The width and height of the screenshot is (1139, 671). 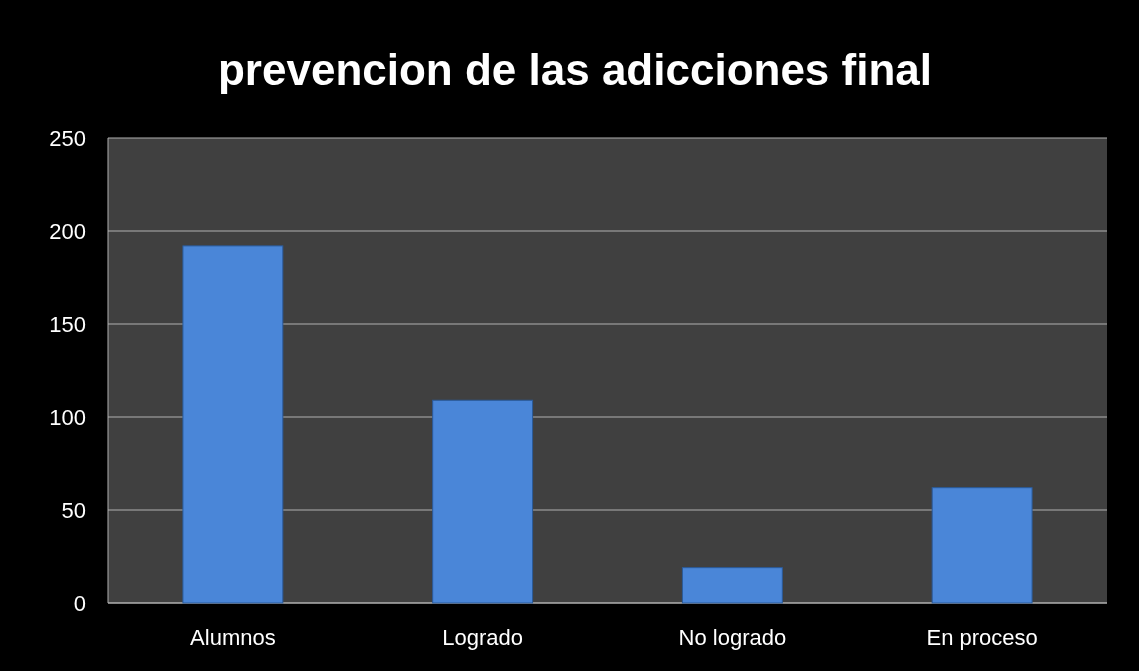 What do you see at coordinates (482, 637) in the screenshot?
I see `x-tick-label: Logrado` at bounding box center [482, 637].